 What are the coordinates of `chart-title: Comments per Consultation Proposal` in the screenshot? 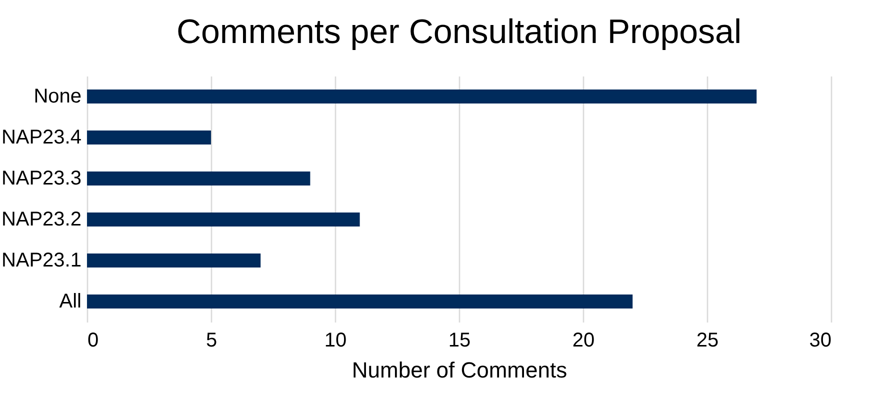 It's located at (459, 32).